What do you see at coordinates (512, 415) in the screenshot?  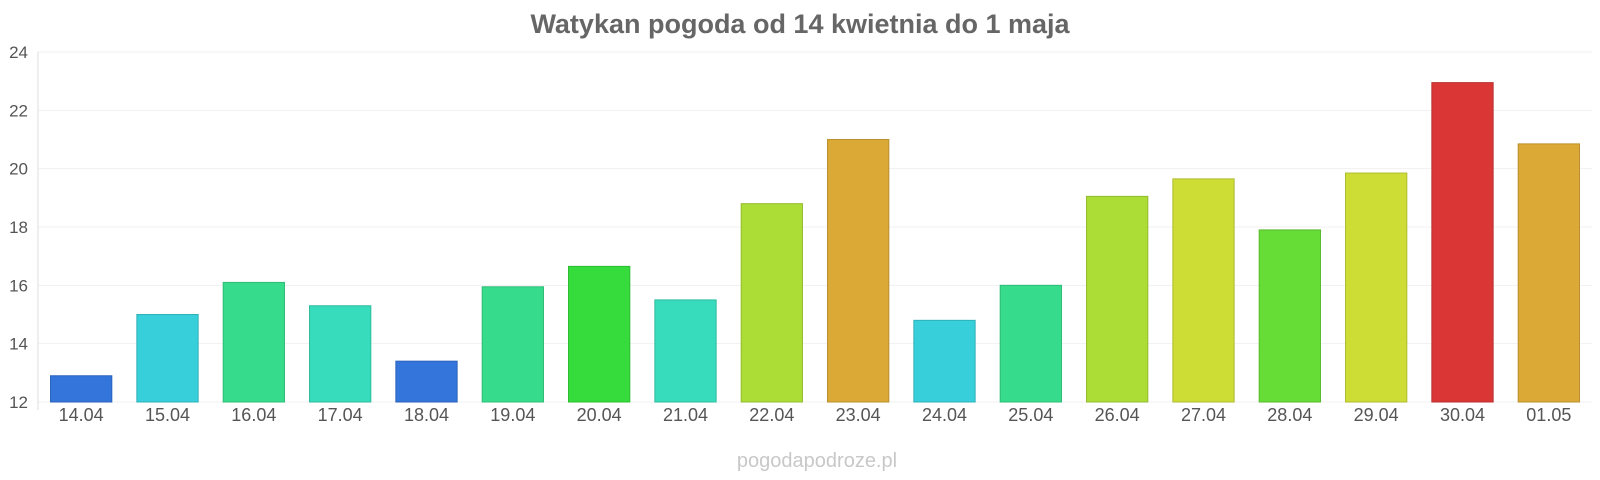 I see `x-tick-label: 19.04` at bounding box center [512, 415].